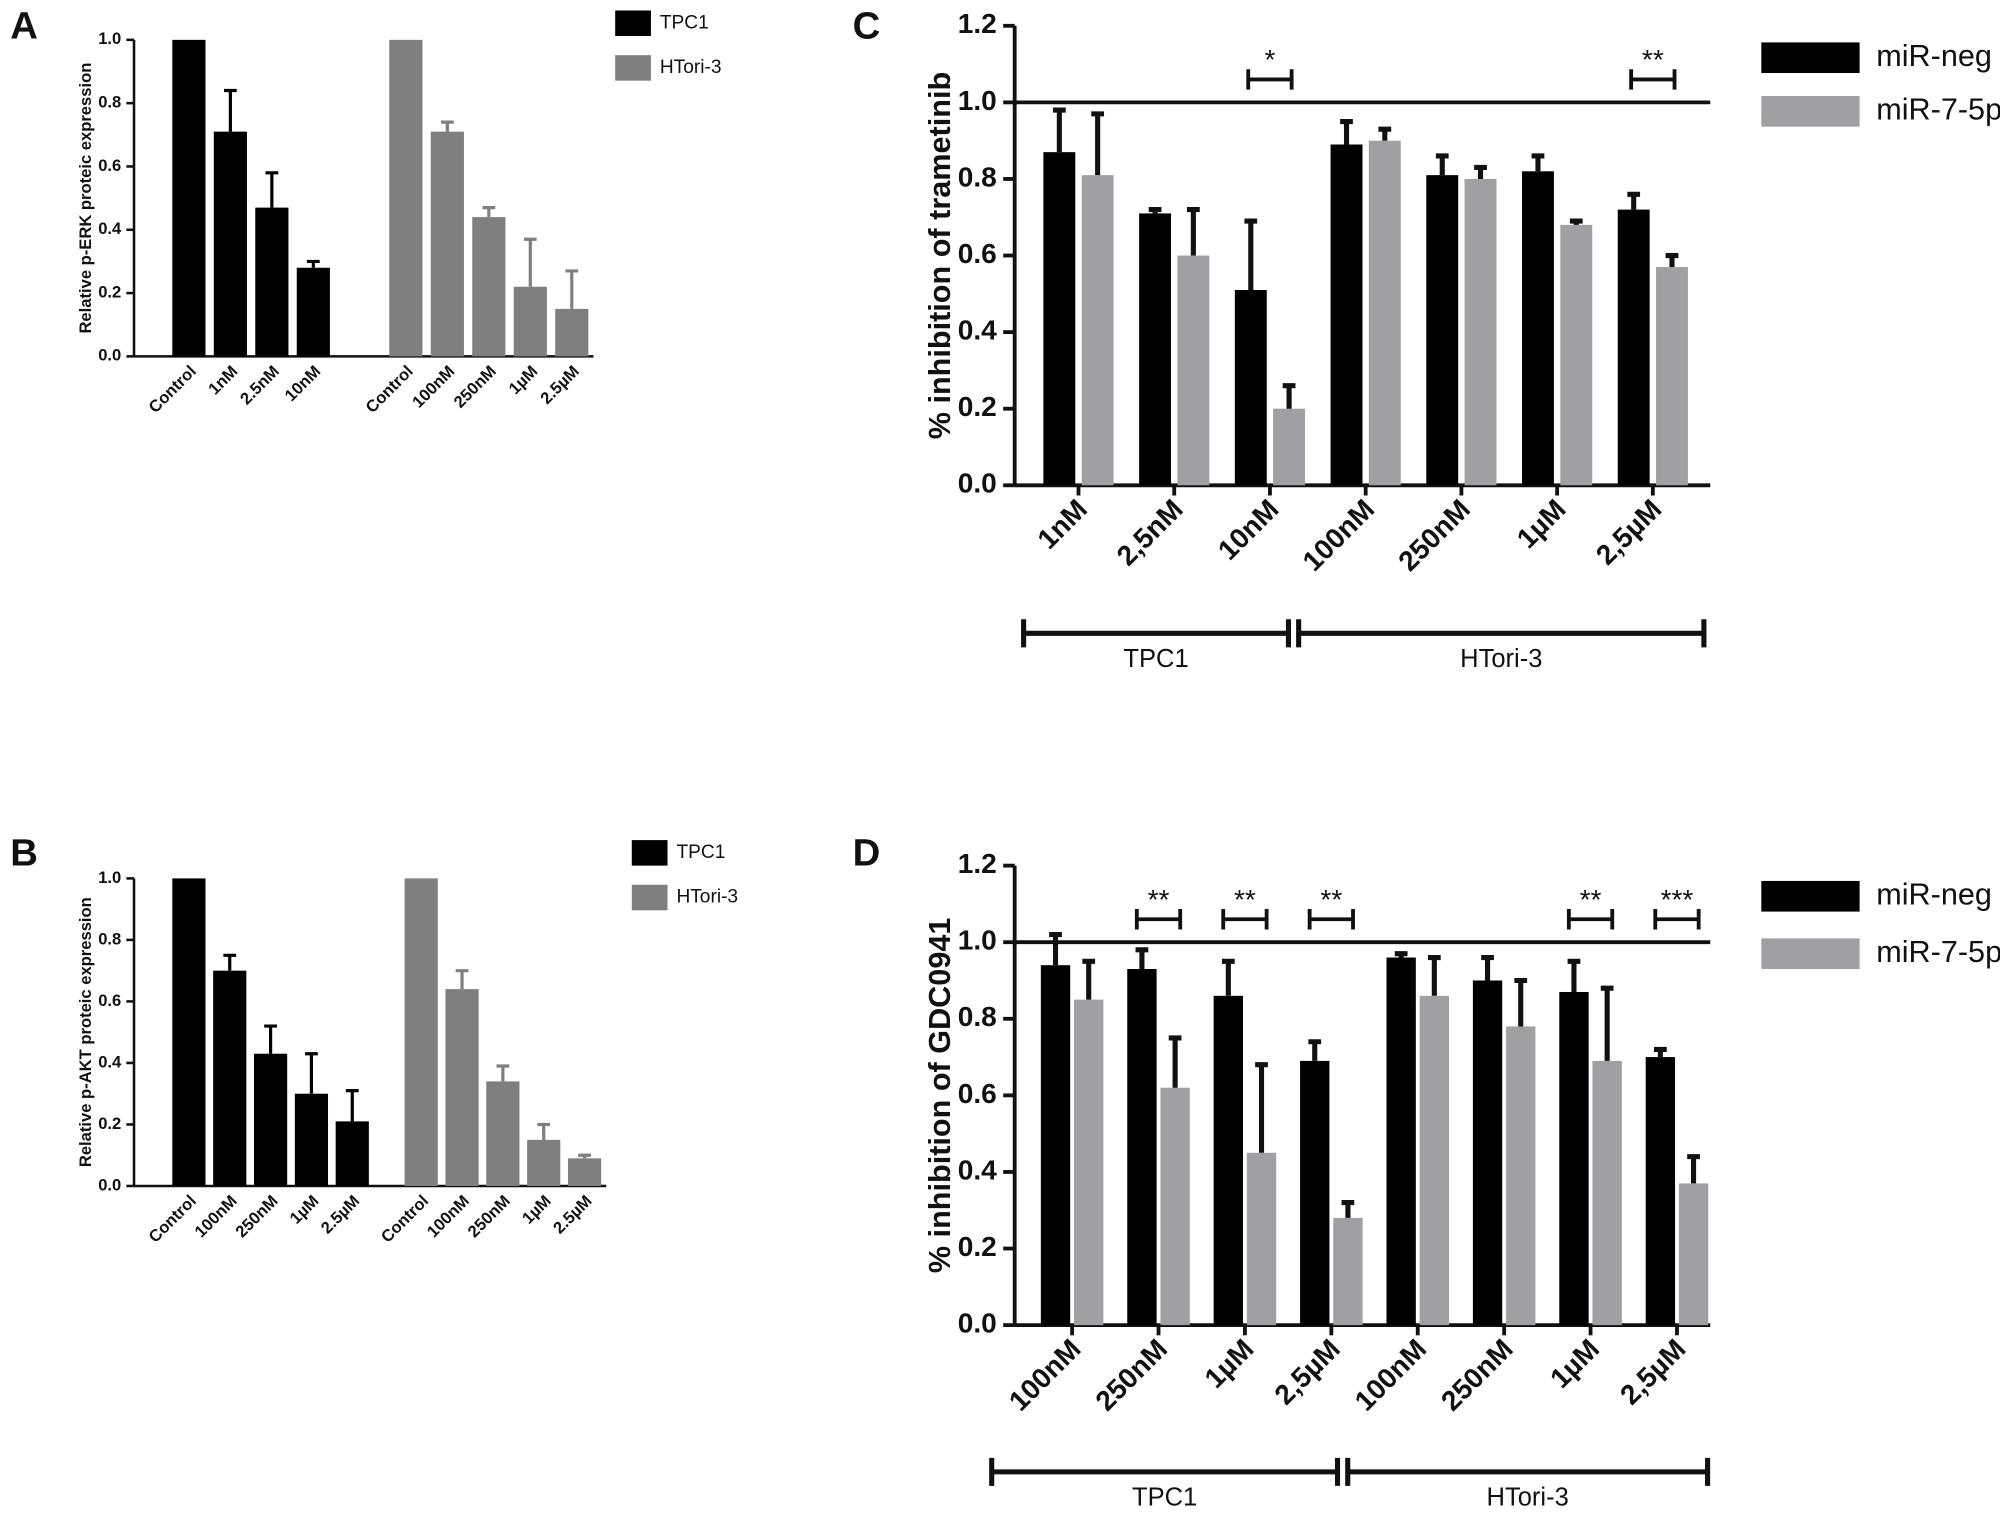  What do you see at coordinates (977, 176) in the screenshot?
I see `y-tick-label: 0.8` at bounding box center [977, 176].